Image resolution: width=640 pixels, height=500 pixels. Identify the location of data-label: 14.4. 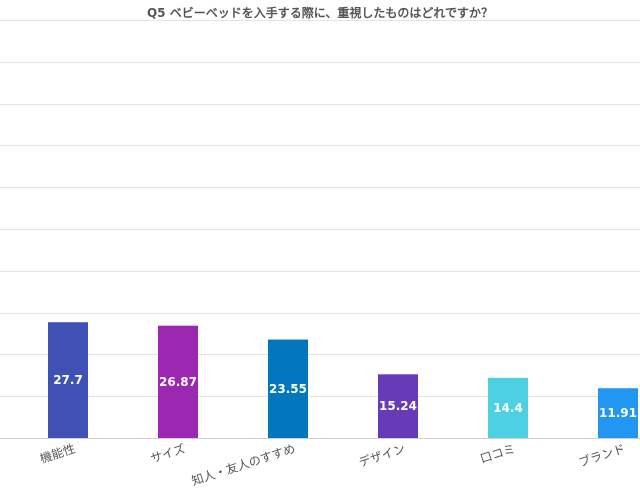
(508, 408).